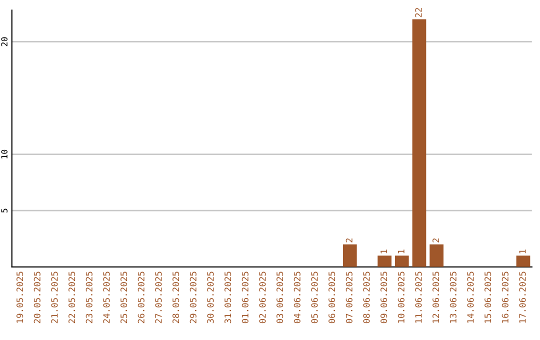 Image resolution: width=540 pixels, height=340 pixels. I want to click on x-tick-label: 27.05.2025, so click(158, 298).